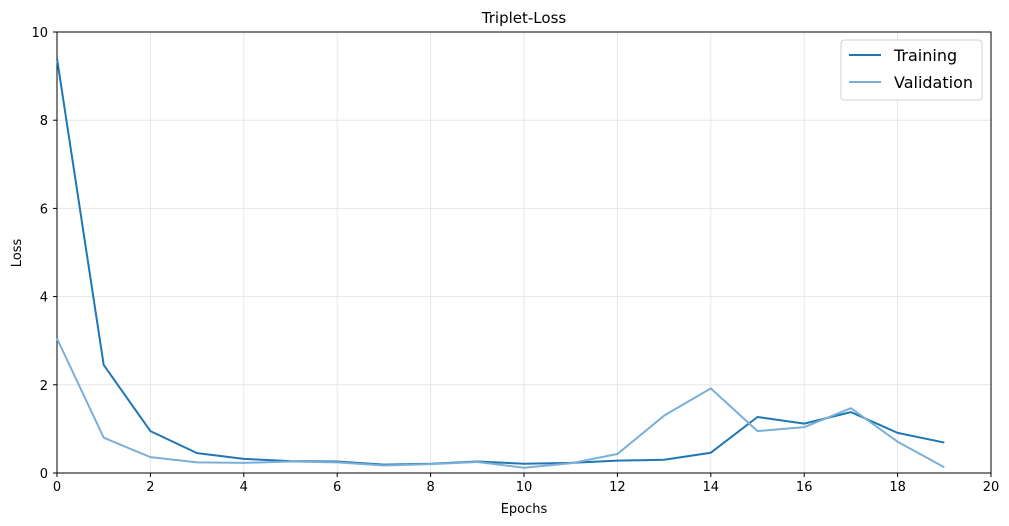 The image size is (1009, 526). What do you see at coordinates (925, 55) in the screenshot?
I see `legend-label-training: Training` at bounding box center [925, 55].